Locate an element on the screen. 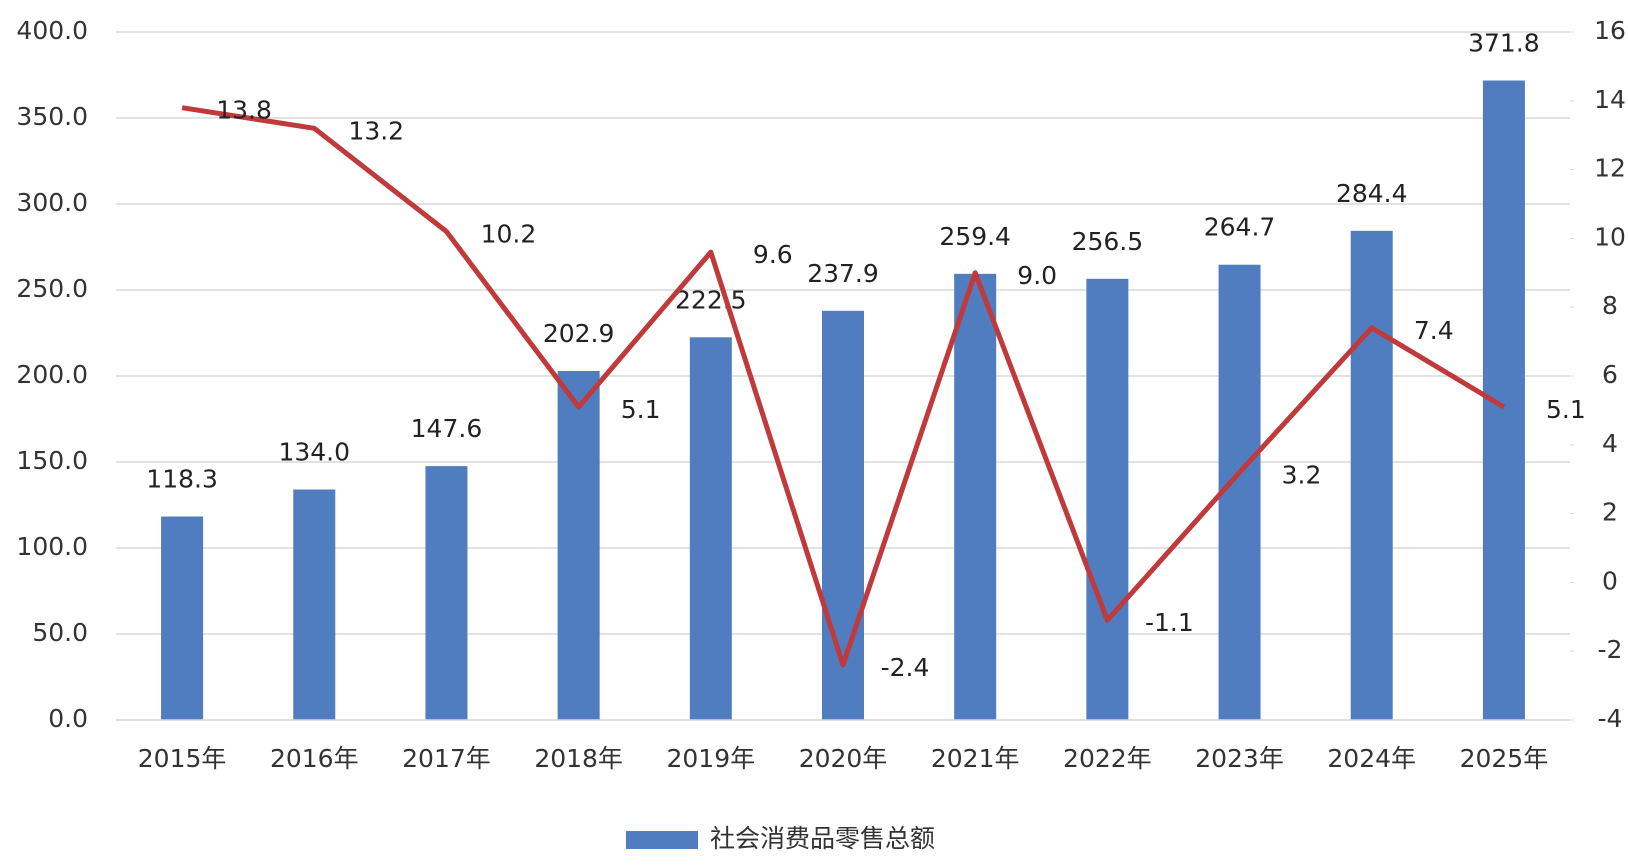  bar-value-label: 264.7 is located at coordinates (1240, 227).